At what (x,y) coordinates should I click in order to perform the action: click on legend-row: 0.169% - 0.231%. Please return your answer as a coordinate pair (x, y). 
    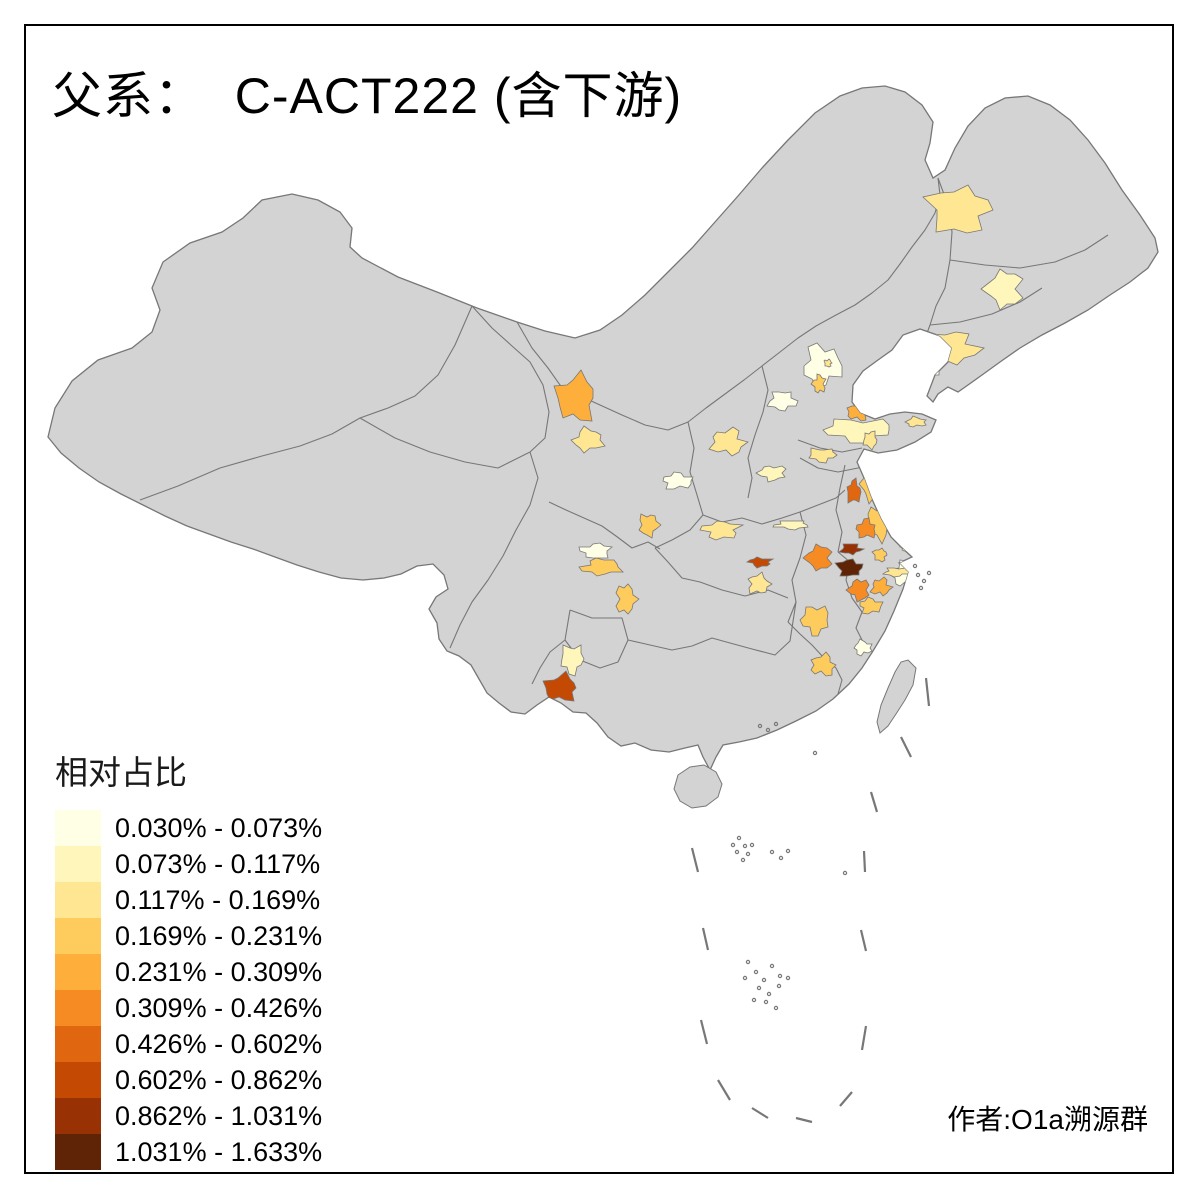
    Looking at the image, I should click on (188, 936).